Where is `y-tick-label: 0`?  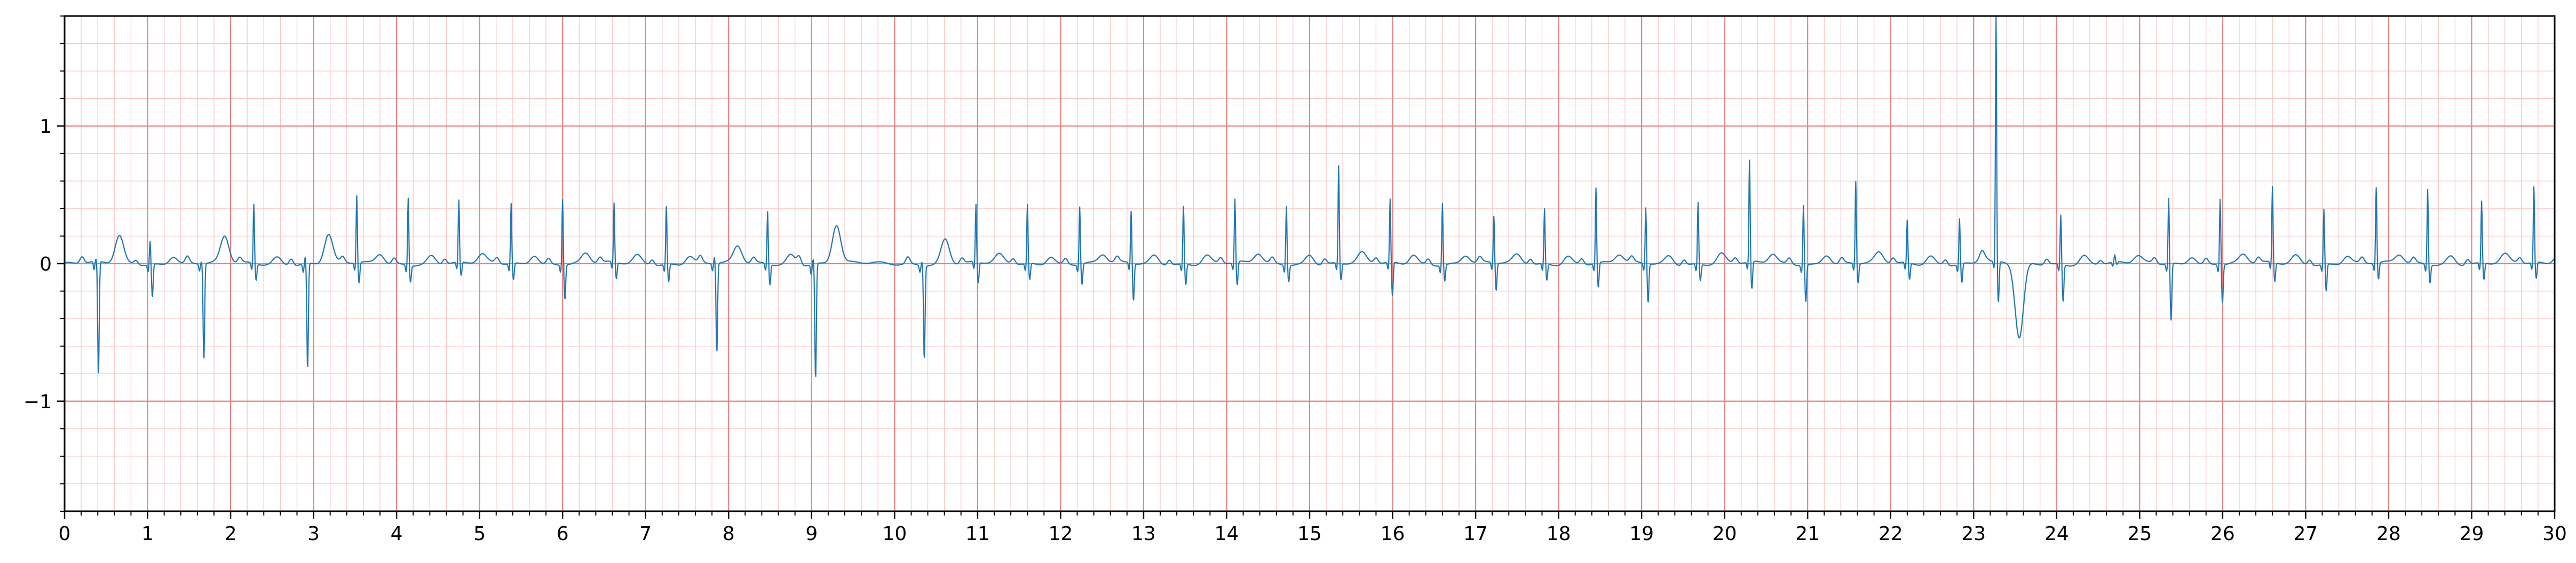 y-tick-label: 0 is located at coordinates (45, 264).